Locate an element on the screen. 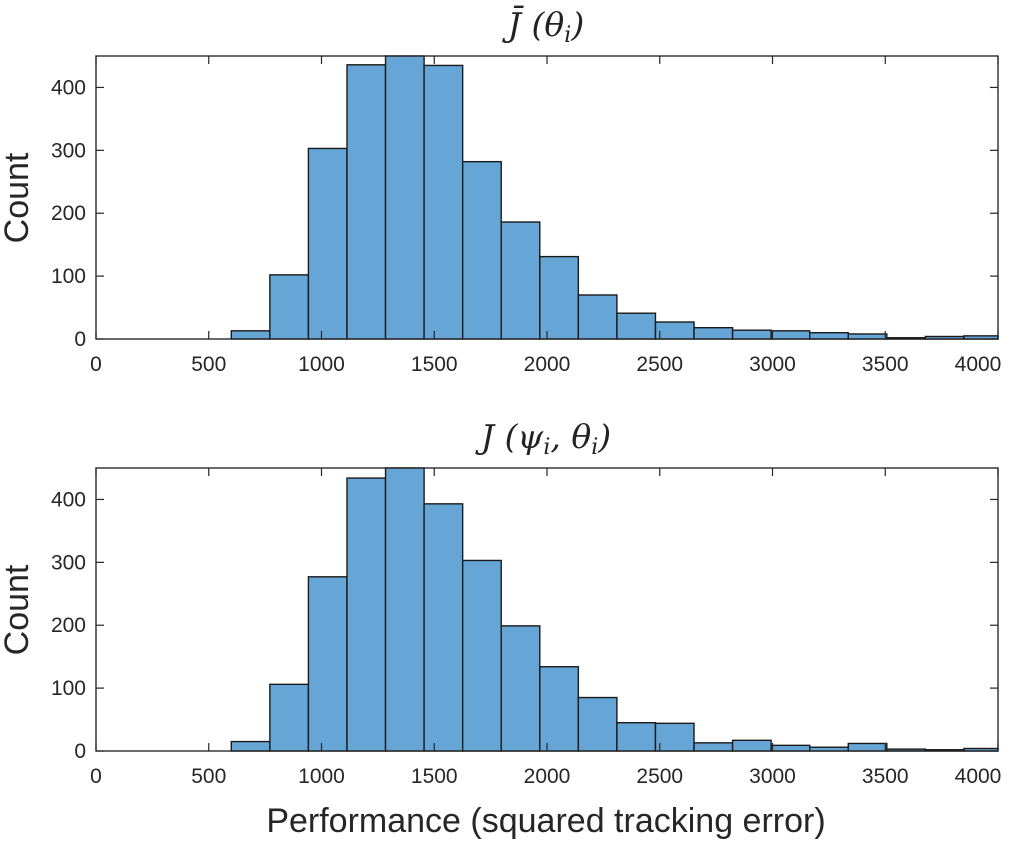  top-x-tick-label-0: 0 is located at coordinates (96, 364).